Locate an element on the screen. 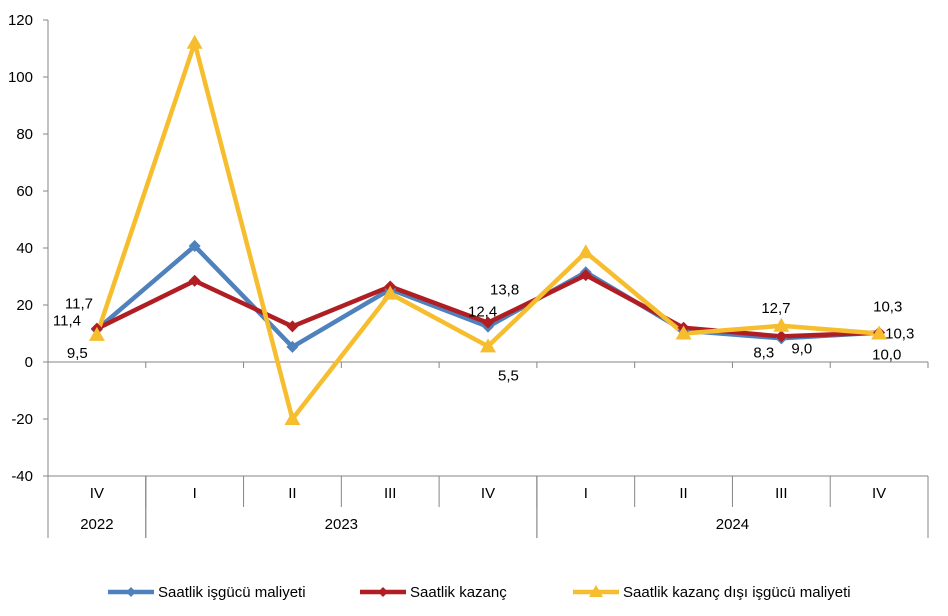 Image resolution: width=948 pixels, height=616 pixels. y-tick-label: 40 is located at coordinates (24, 248).